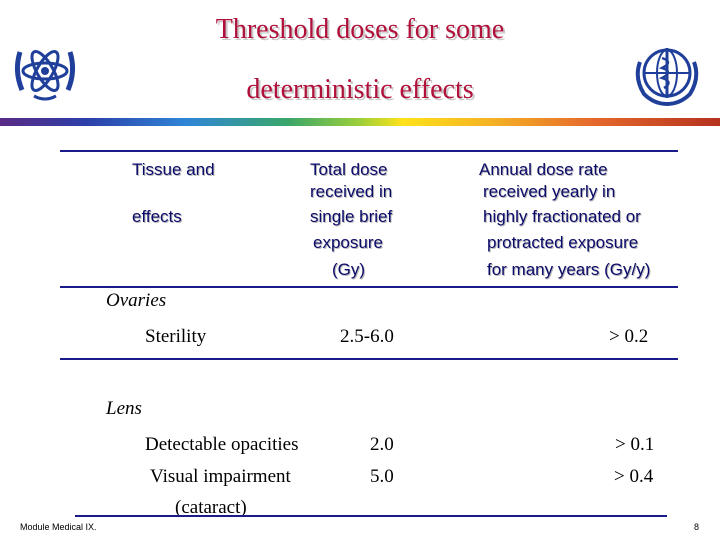  Describe the element at coordinates (360, 29) in the screenshot. I see `slide-title-line-1: Threshold doses for some` at that location.